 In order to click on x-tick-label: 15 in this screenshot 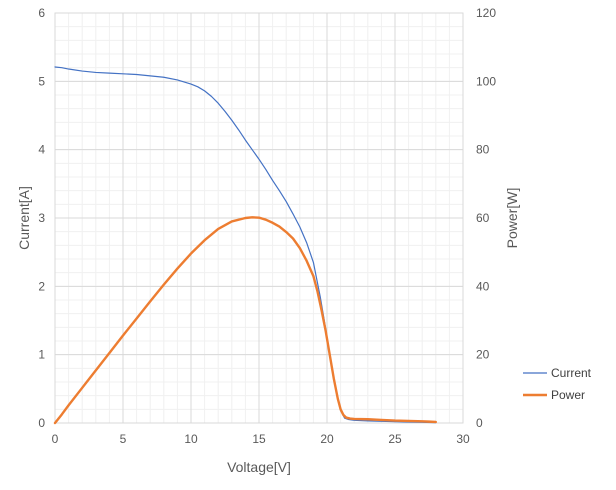, I will do `click(259, 439)`.